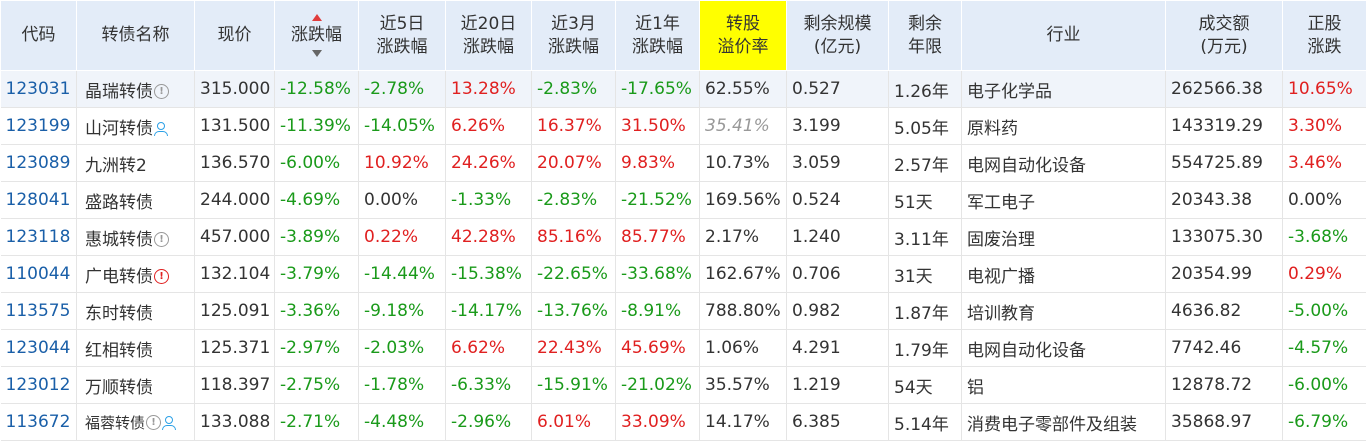 The image size is (1366, 443). I want to click on cell-term: 5.05年, so click(925, 126).